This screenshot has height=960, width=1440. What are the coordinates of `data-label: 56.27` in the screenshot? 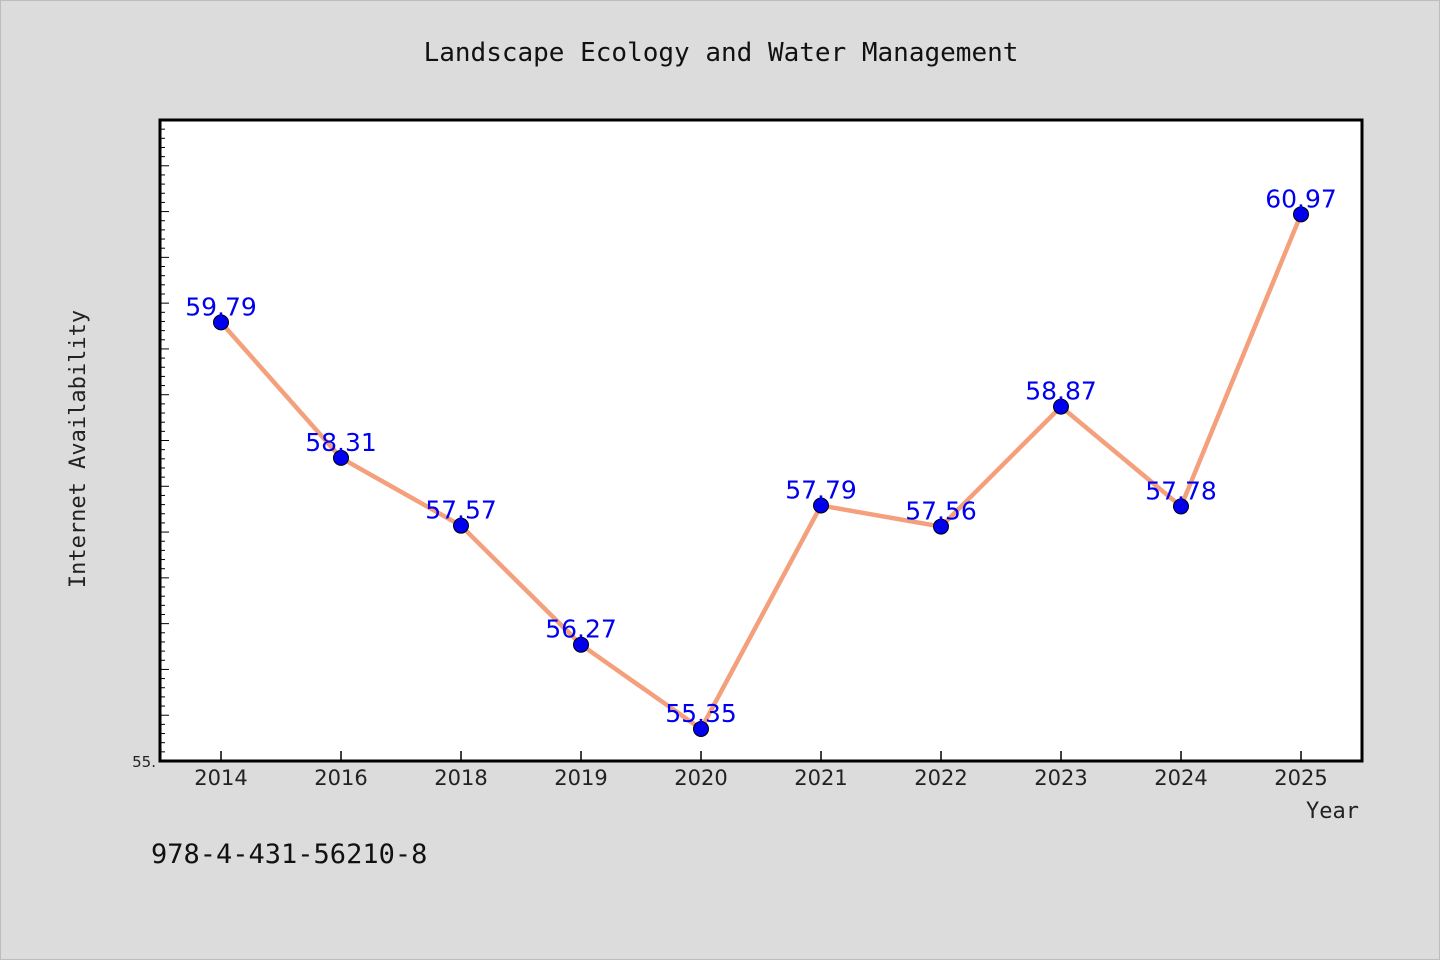 It's located at (581, 629).